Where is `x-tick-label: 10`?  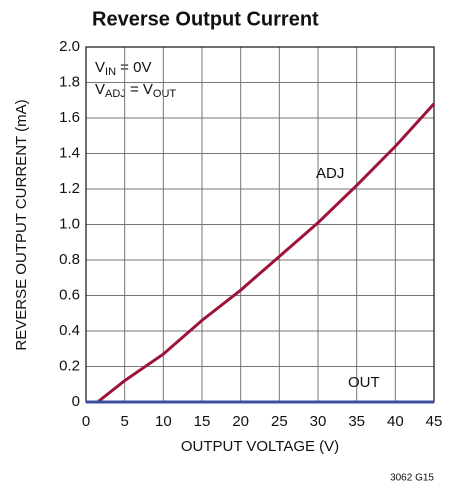
x-tick-label: 10 is located at coordinates (163, 421).